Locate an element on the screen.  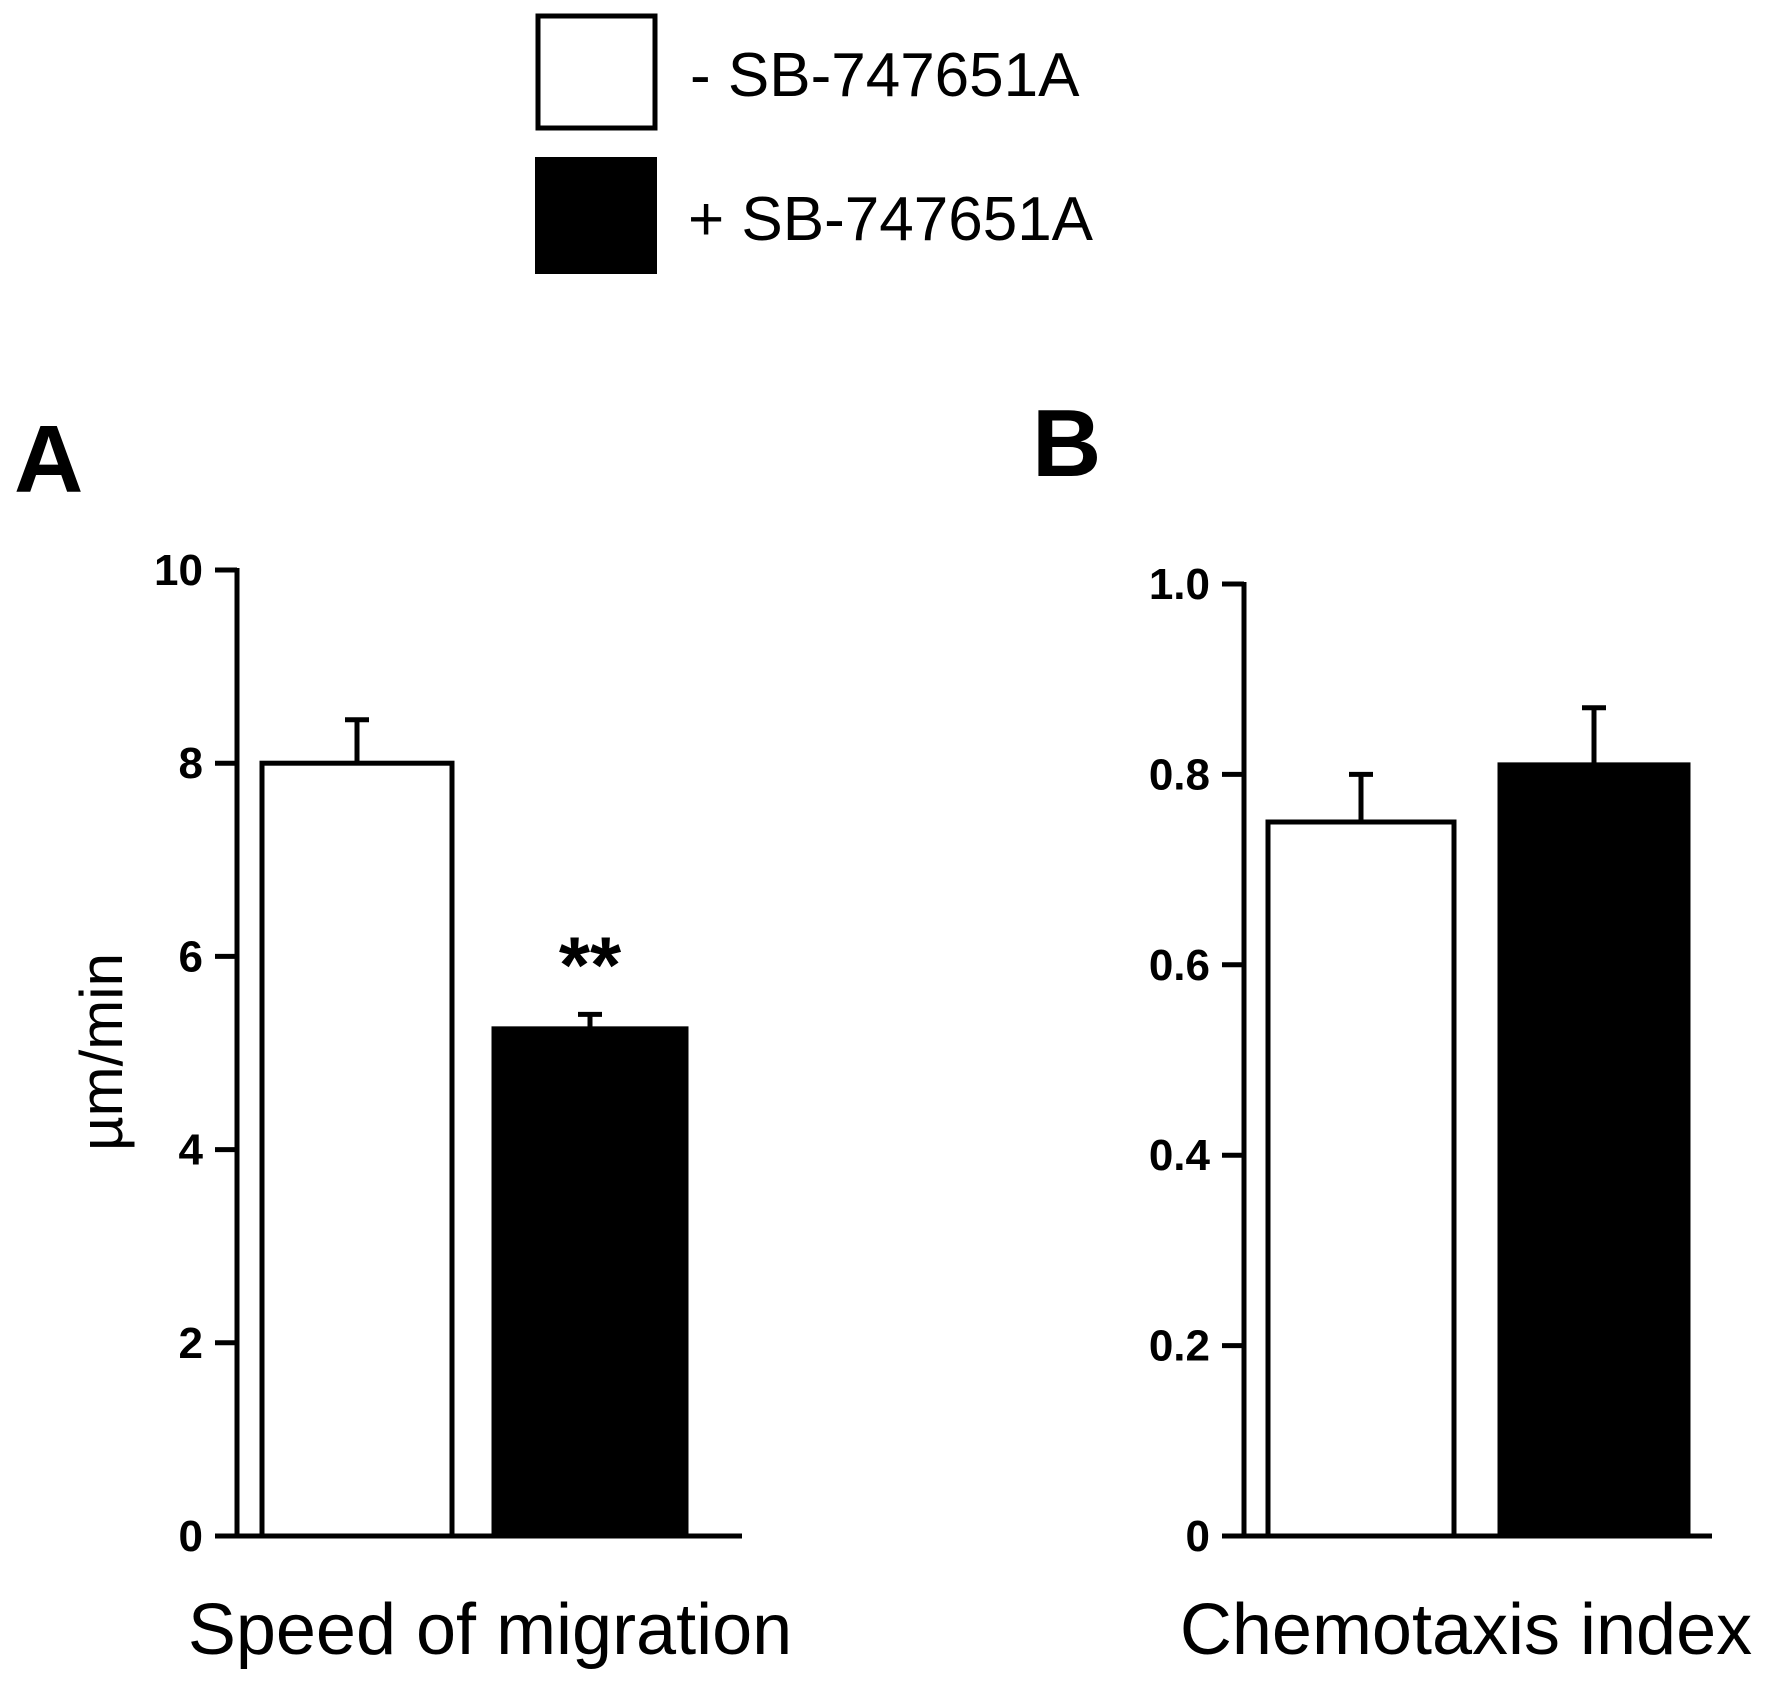
panel-b-y-tick-label-0: 0 is located at coordinates (1198, 1536).